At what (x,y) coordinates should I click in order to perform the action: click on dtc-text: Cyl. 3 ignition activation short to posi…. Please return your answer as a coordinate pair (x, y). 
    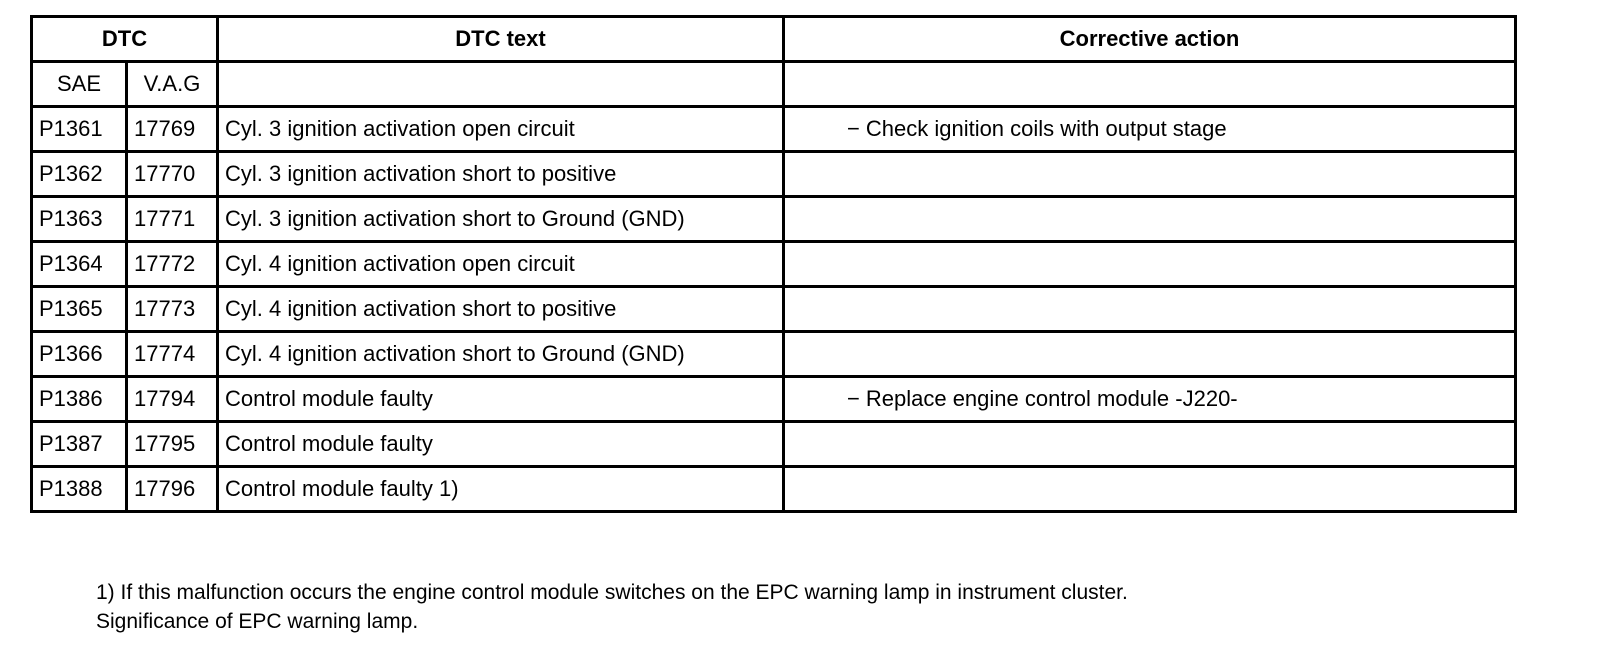
    Looking at the image, I should click on (500, 174).